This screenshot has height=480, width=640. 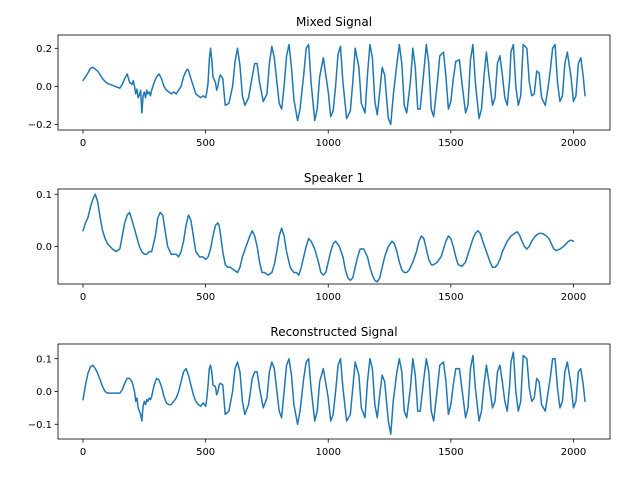 I want to click on y-tick-label: −0.2, so click(x=40, y=125).